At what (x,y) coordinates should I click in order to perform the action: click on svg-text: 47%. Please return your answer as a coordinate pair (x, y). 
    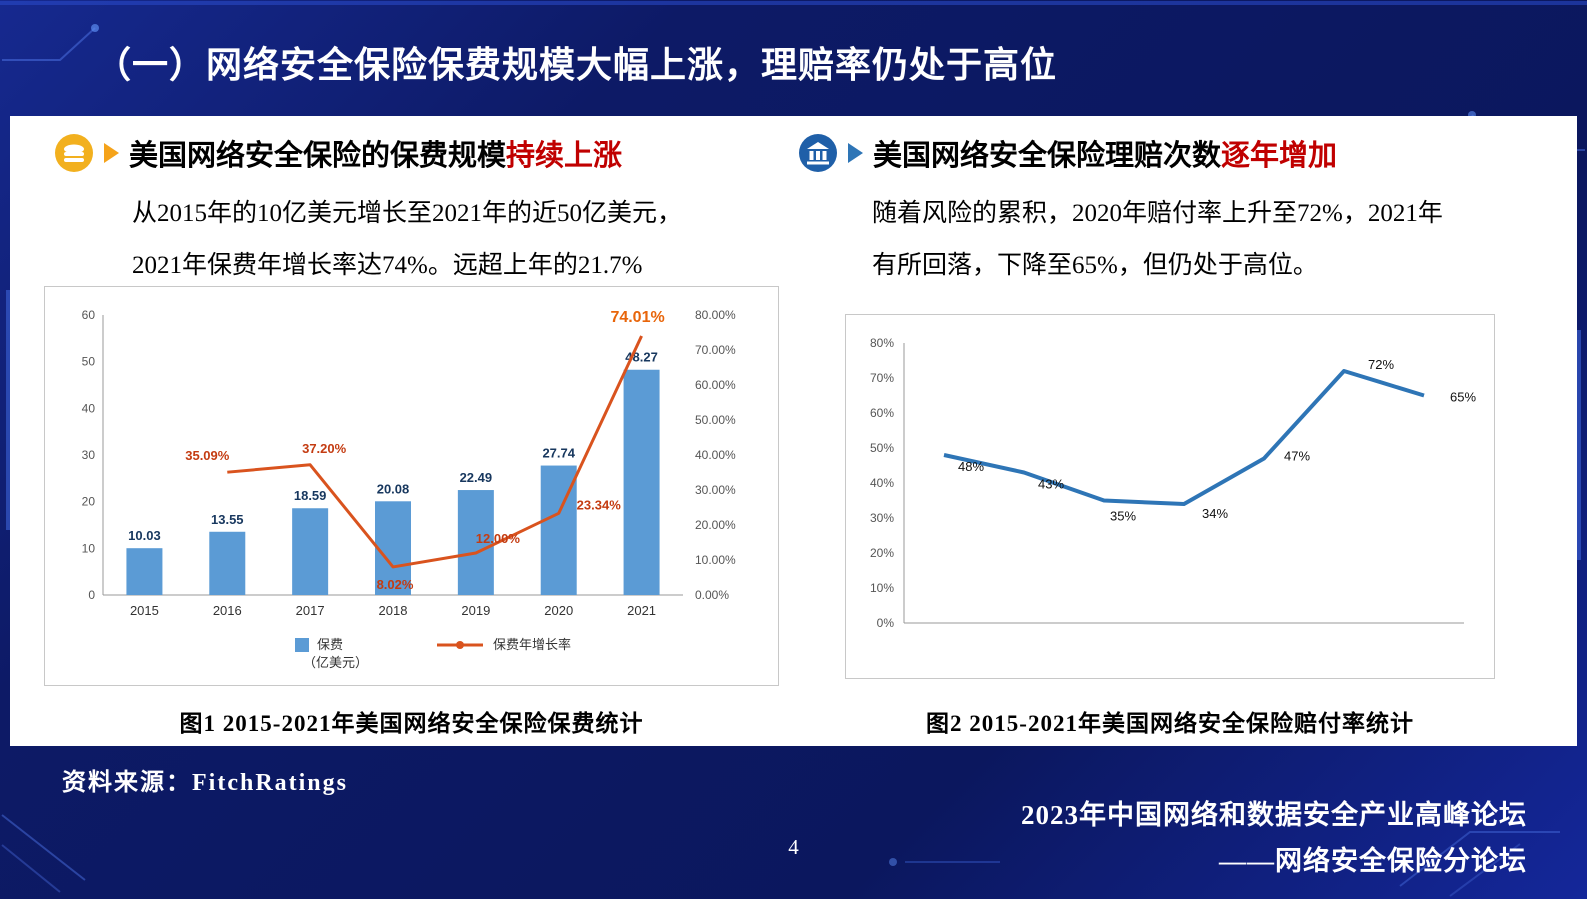
    Looking at the image, I should click on (1297, 456).